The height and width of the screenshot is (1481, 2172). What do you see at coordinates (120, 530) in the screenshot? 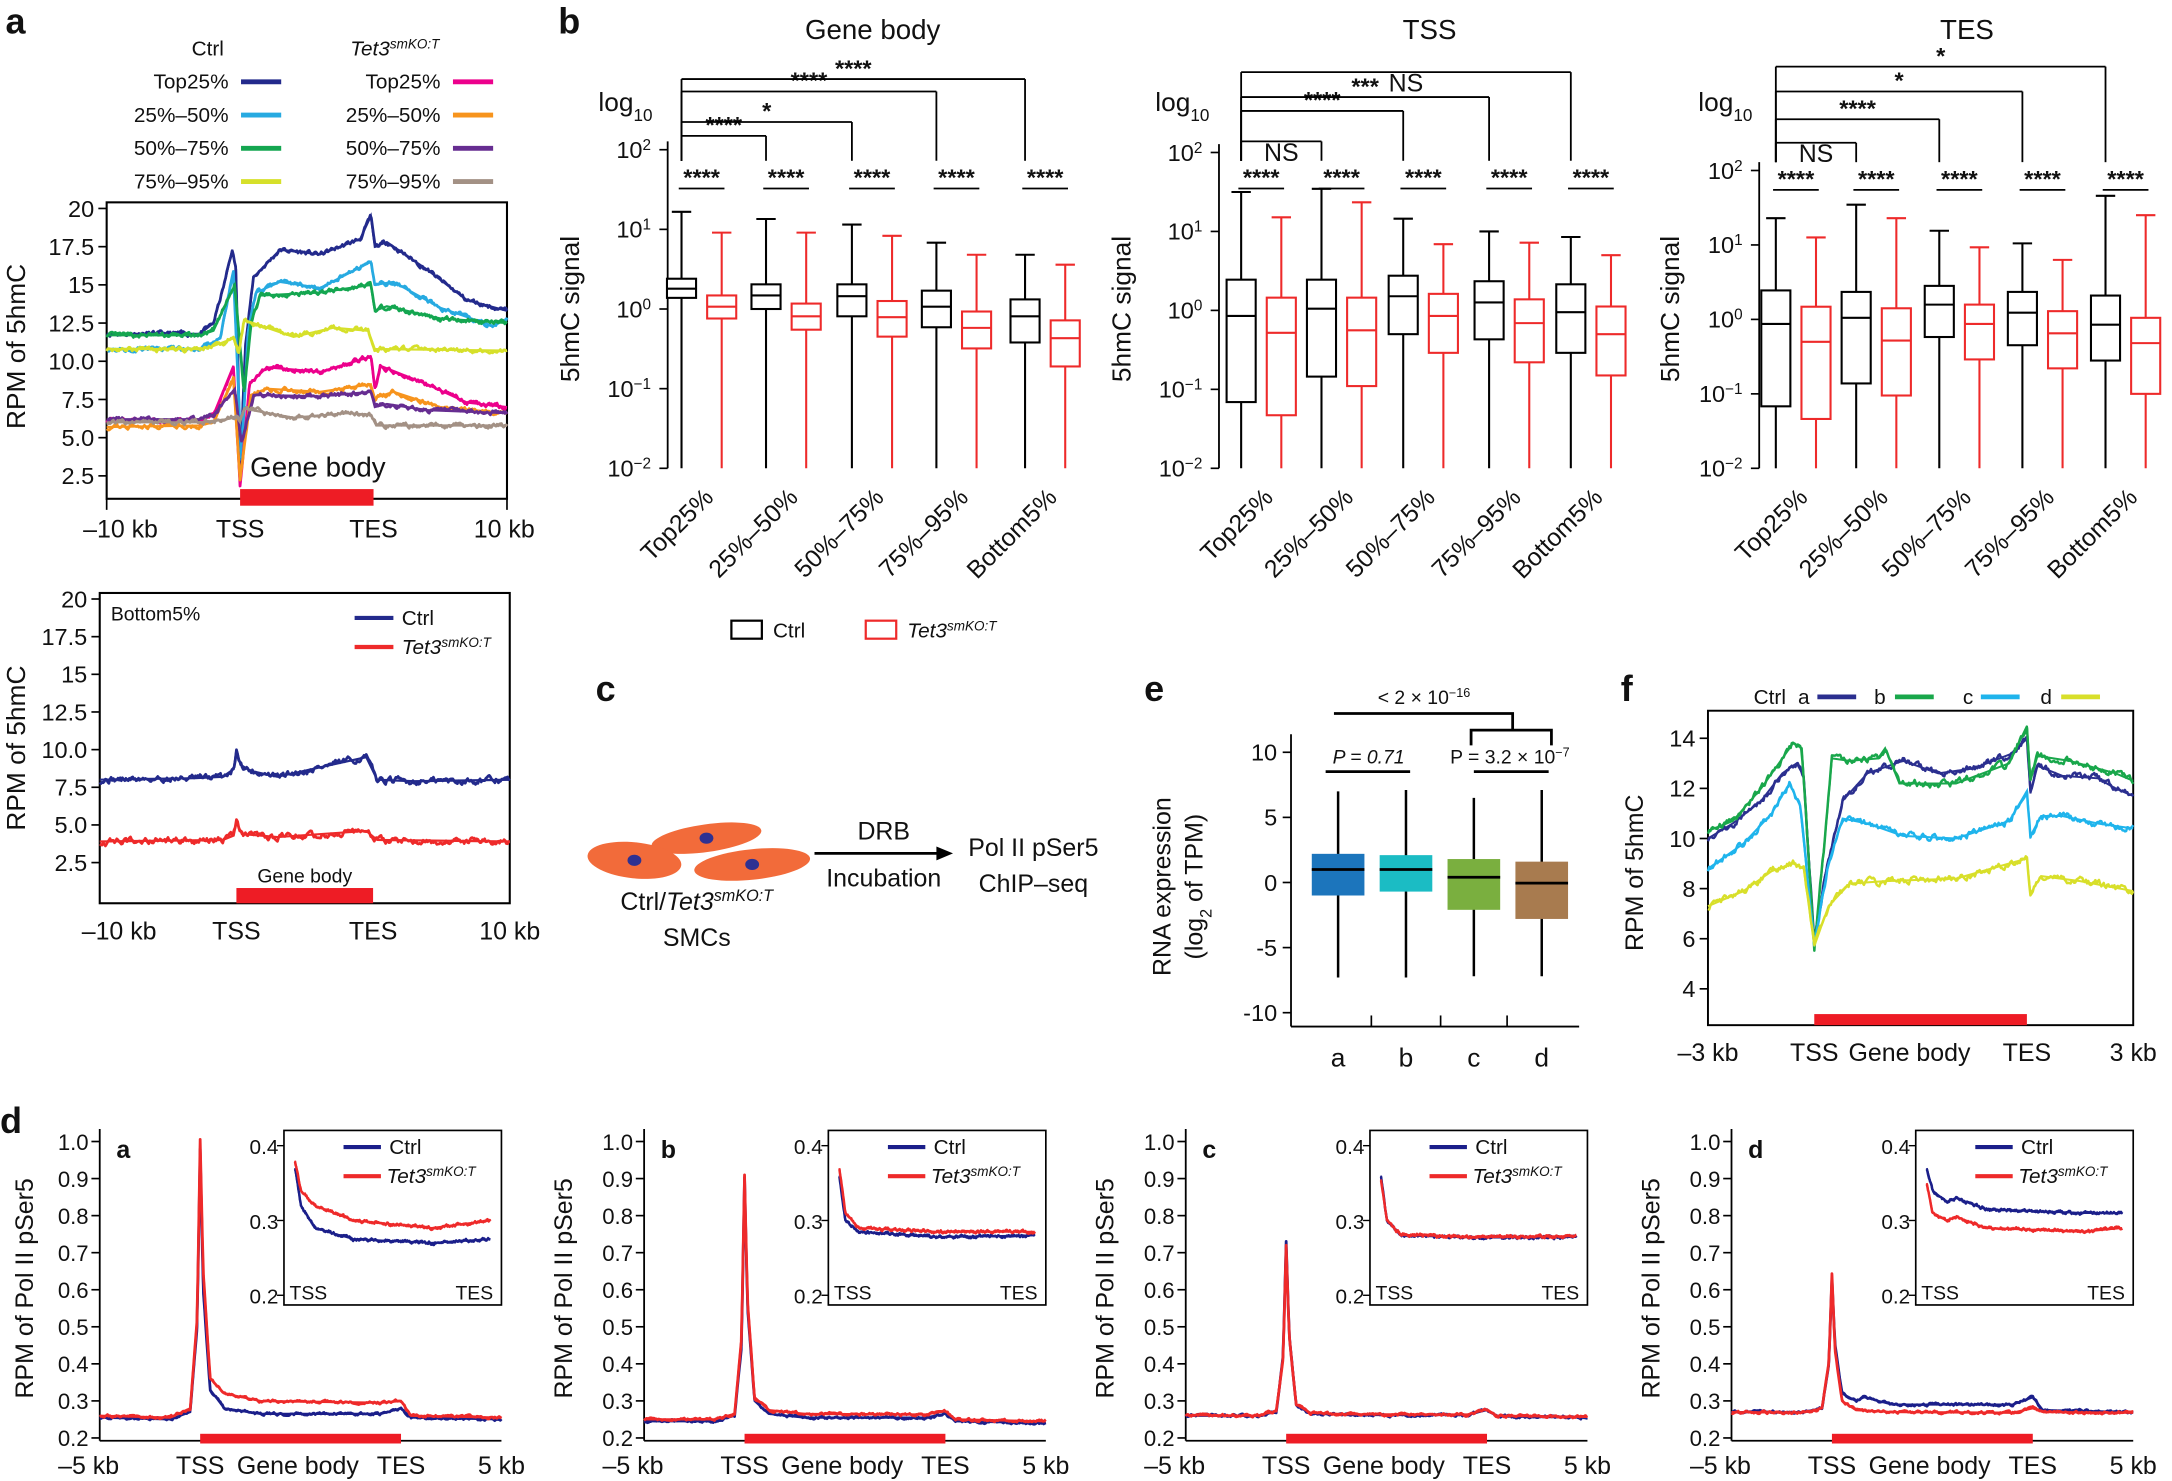
I see `x-tick-label: –10 kb` at bounding box center [120, 530].